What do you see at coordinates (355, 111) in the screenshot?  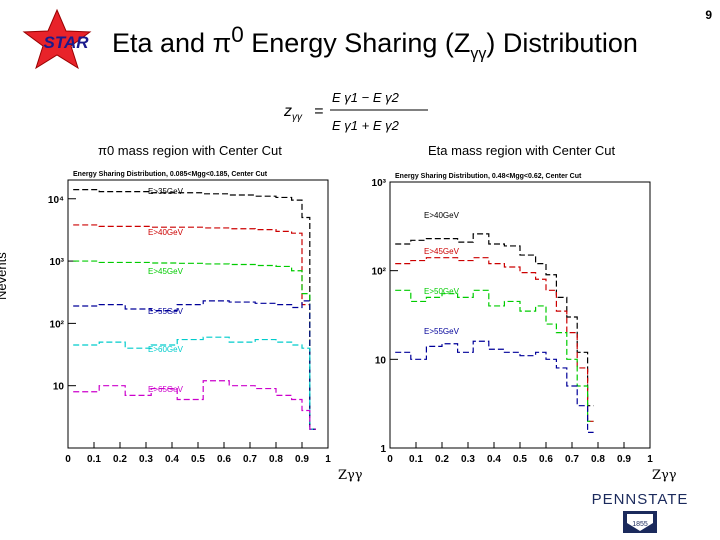 I see `zgg-formula: zγγ = E γ1 − E γ2 E γ1 + E γ2` at bounding box center [355, 111].